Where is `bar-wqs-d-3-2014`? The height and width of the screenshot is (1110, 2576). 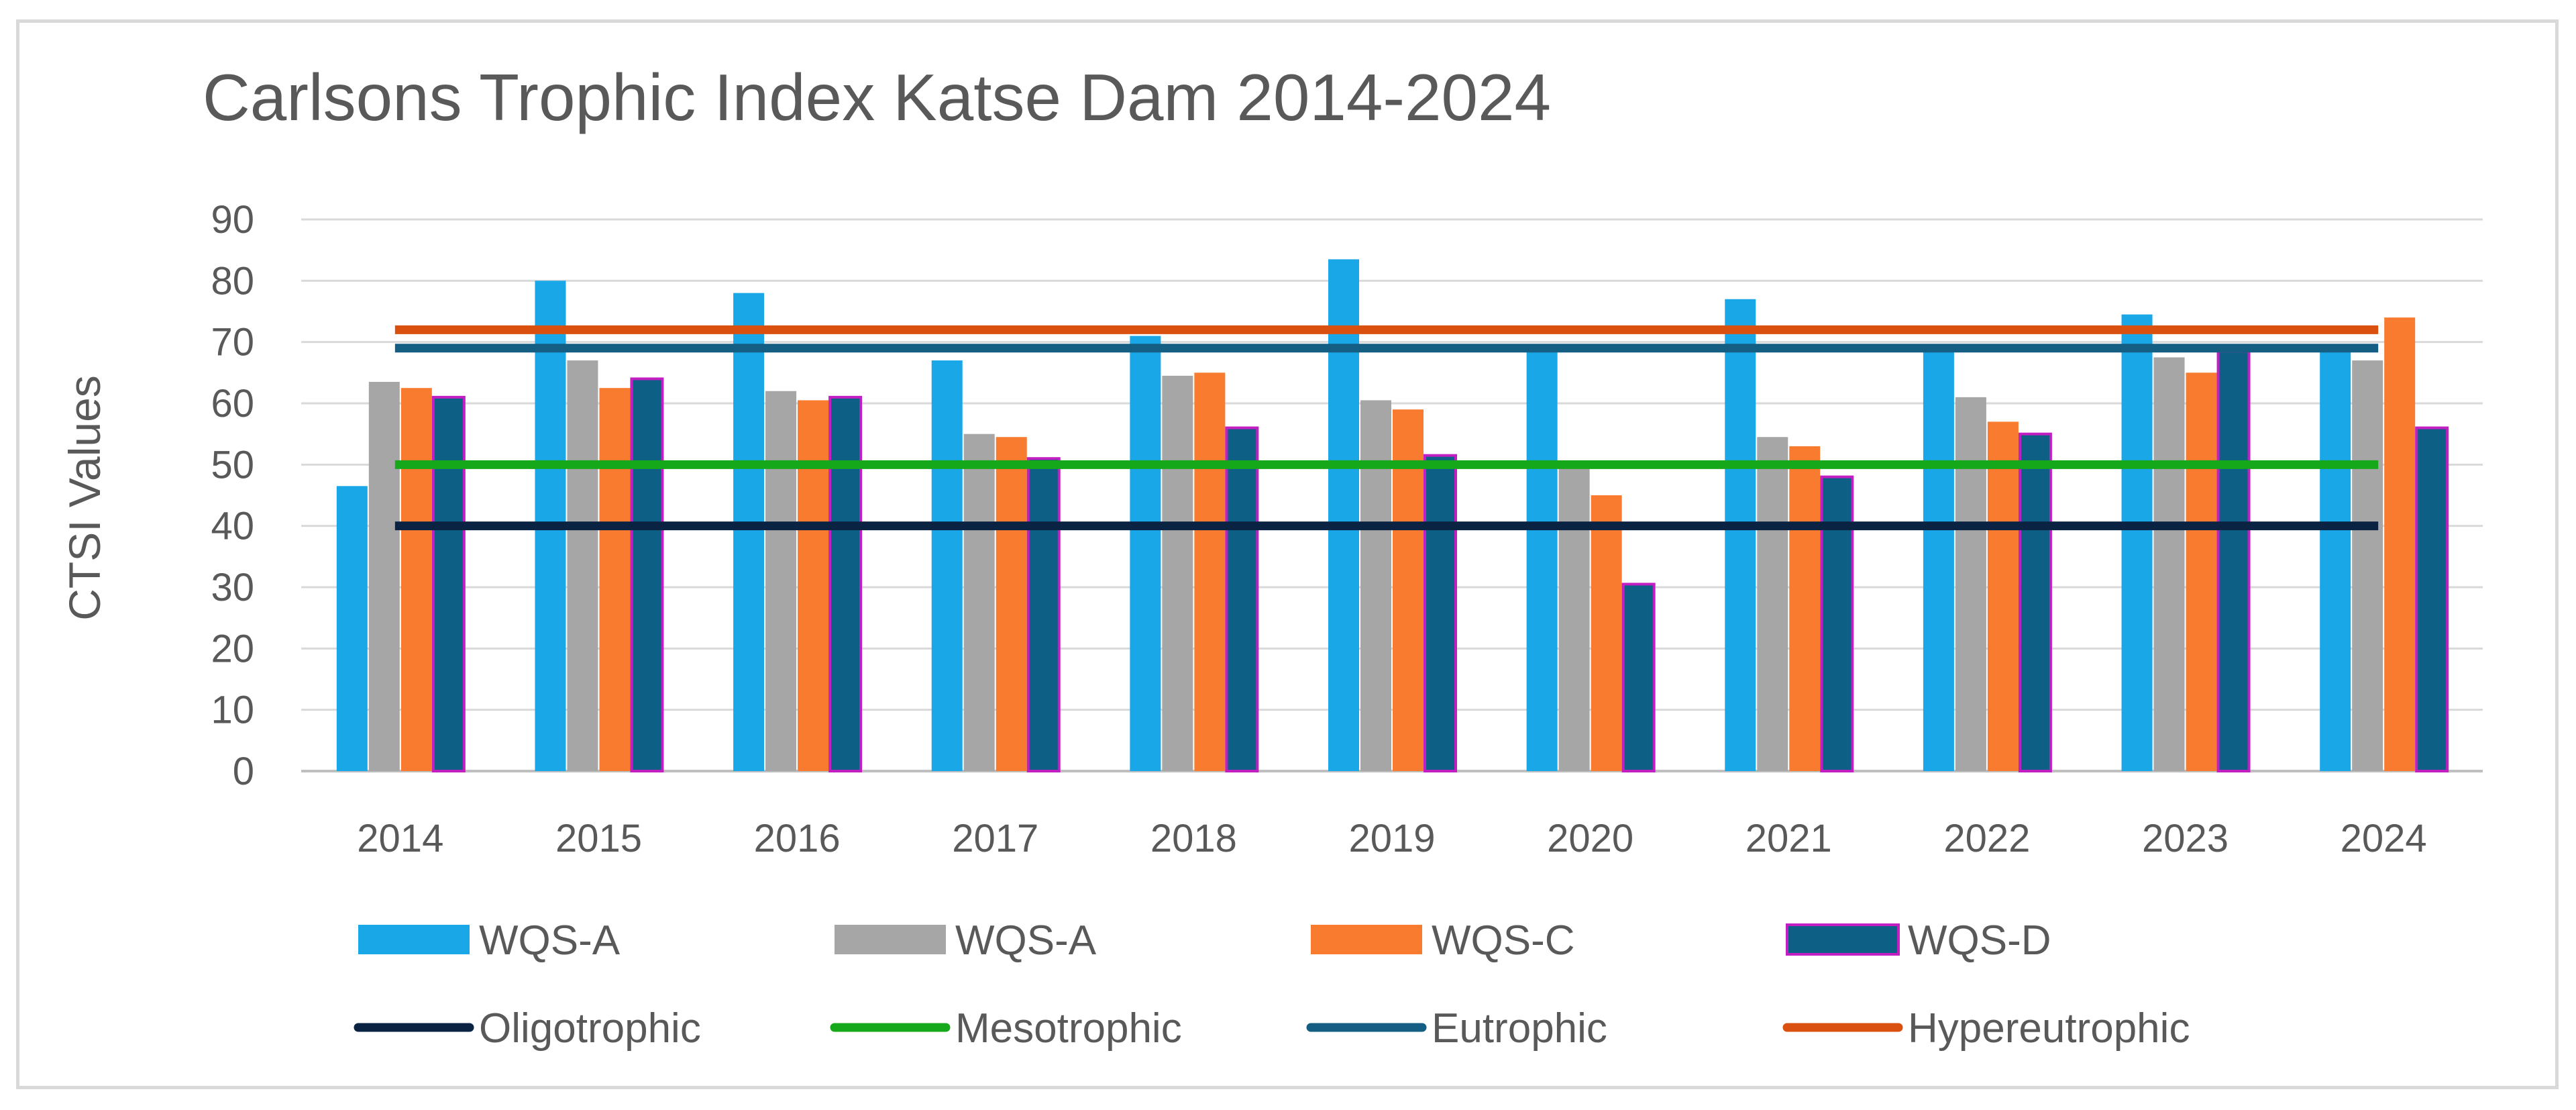 bar-wqs-d-3-2014 is located at coordinates (448, 583).